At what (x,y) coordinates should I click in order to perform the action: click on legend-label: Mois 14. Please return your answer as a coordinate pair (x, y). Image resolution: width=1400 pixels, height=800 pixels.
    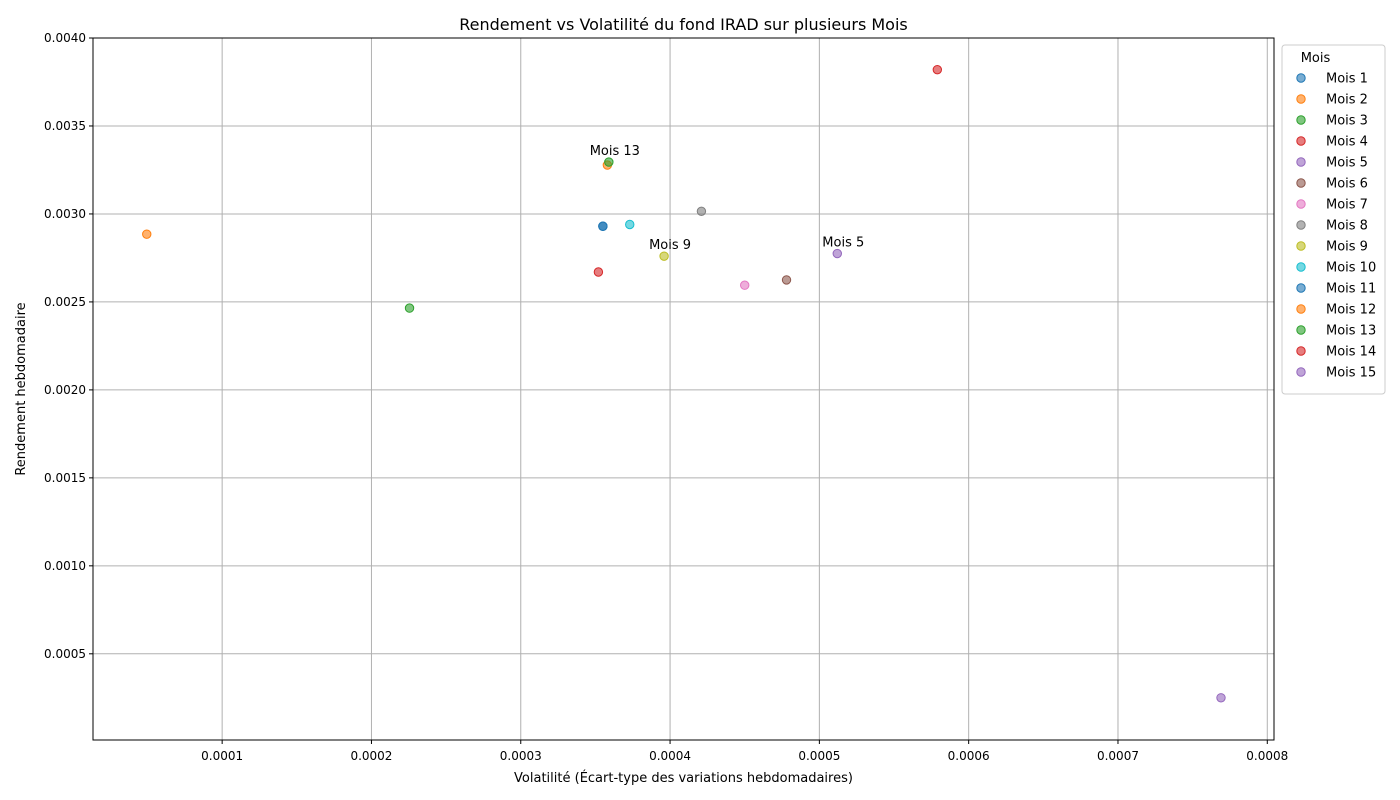
    Looking at the image, I should click on (1351, 352).